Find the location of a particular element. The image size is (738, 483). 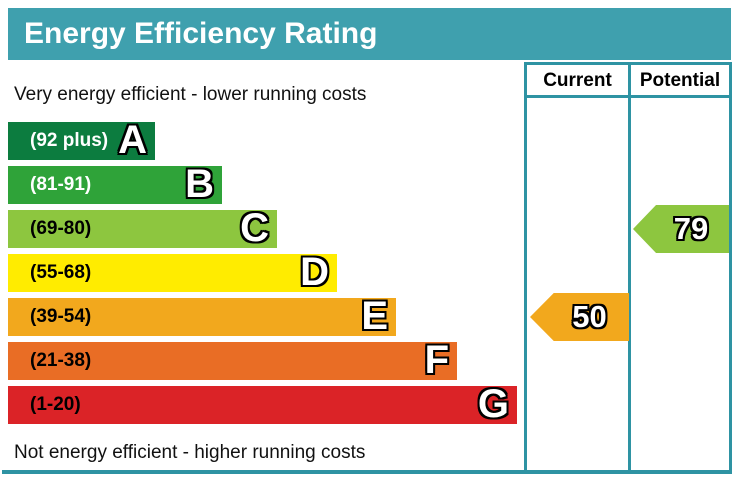

band-letter: D is located at coordinates (314, 271).